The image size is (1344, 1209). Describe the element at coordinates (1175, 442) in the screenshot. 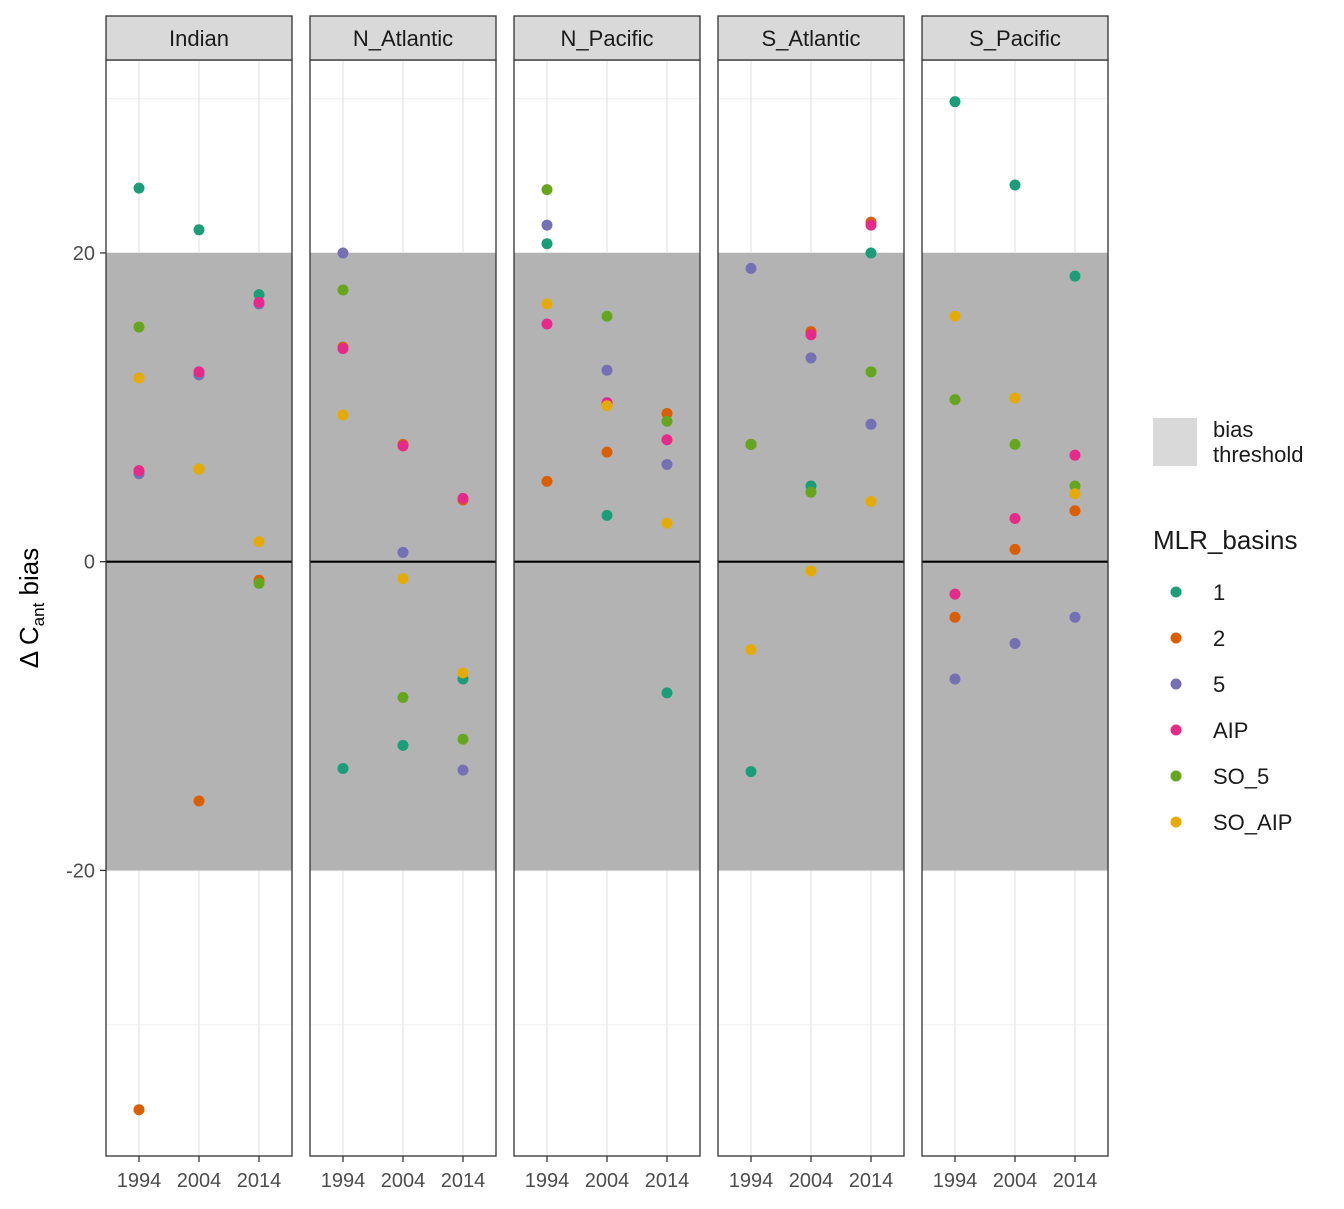

I see `legend-fill-key` at that location.